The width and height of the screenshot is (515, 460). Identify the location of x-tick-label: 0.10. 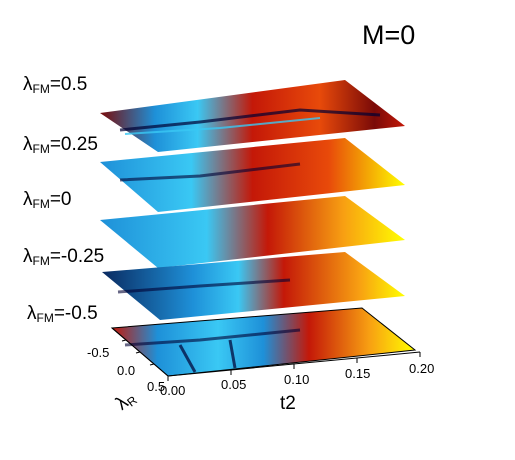
(297, 379).